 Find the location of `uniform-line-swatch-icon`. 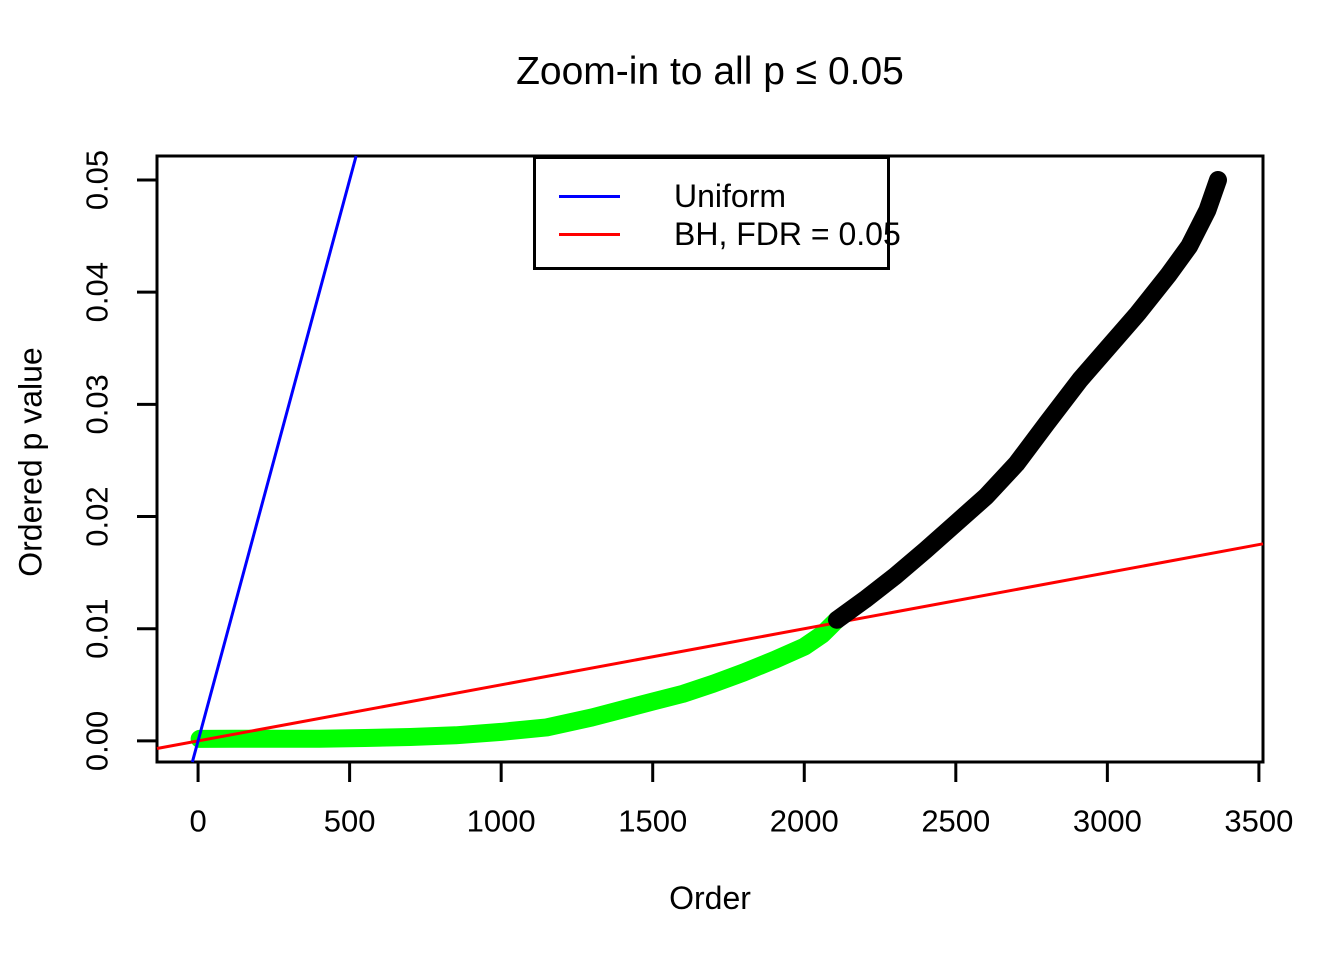

uniform-line-swatch-icon is located at coordinates (589, 196).